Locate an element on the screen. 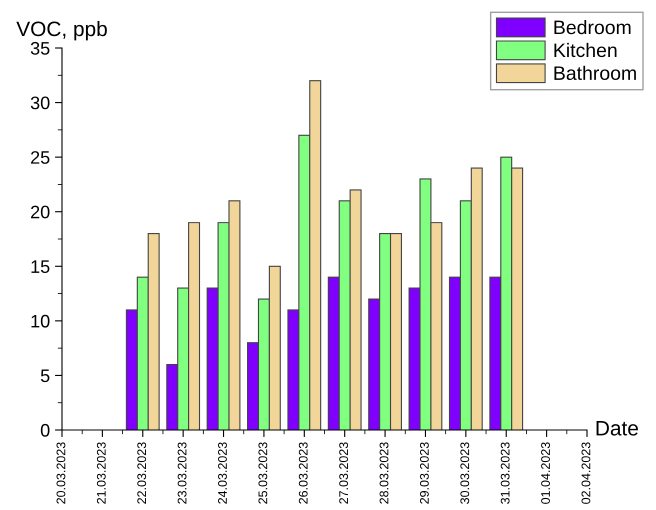 This screenshot has width=656, height=510. x-tick-label: 29.03.2023 is located at coordinates (424, 473).